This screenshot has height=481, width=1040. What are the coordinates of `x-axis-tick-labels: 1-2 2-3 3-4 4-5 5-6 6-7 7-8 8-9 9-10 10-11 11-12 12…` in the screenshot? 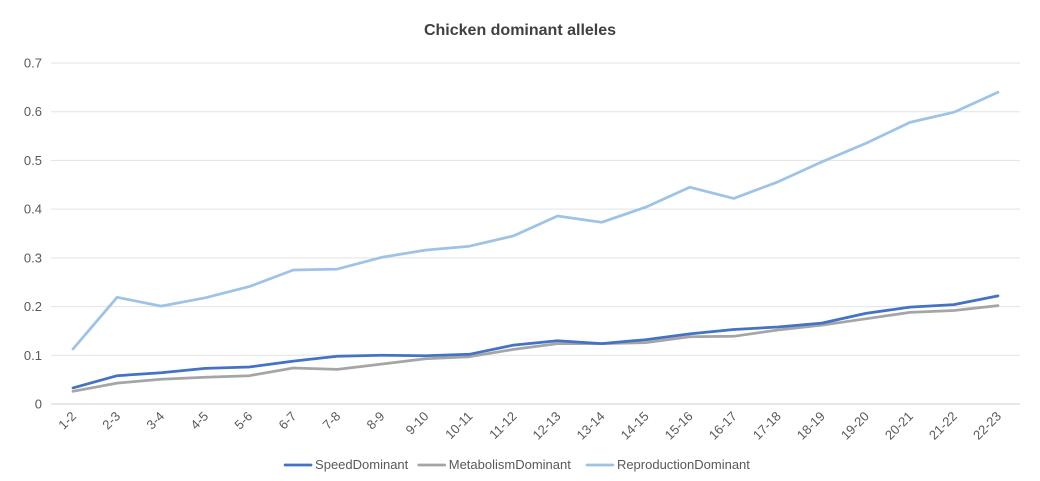 It's located at (529, 426).